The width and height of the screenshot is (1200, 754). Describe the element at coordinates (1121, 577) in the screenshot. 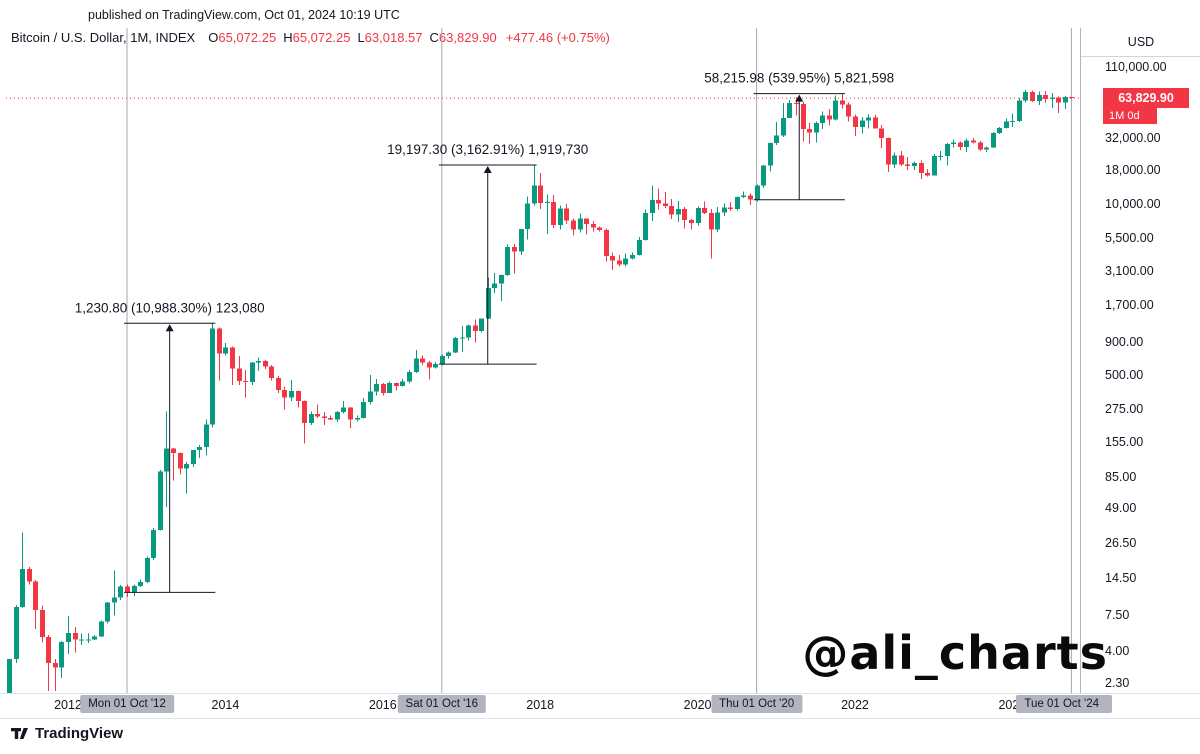

I see `price-tick-label: 14.50` at that location.